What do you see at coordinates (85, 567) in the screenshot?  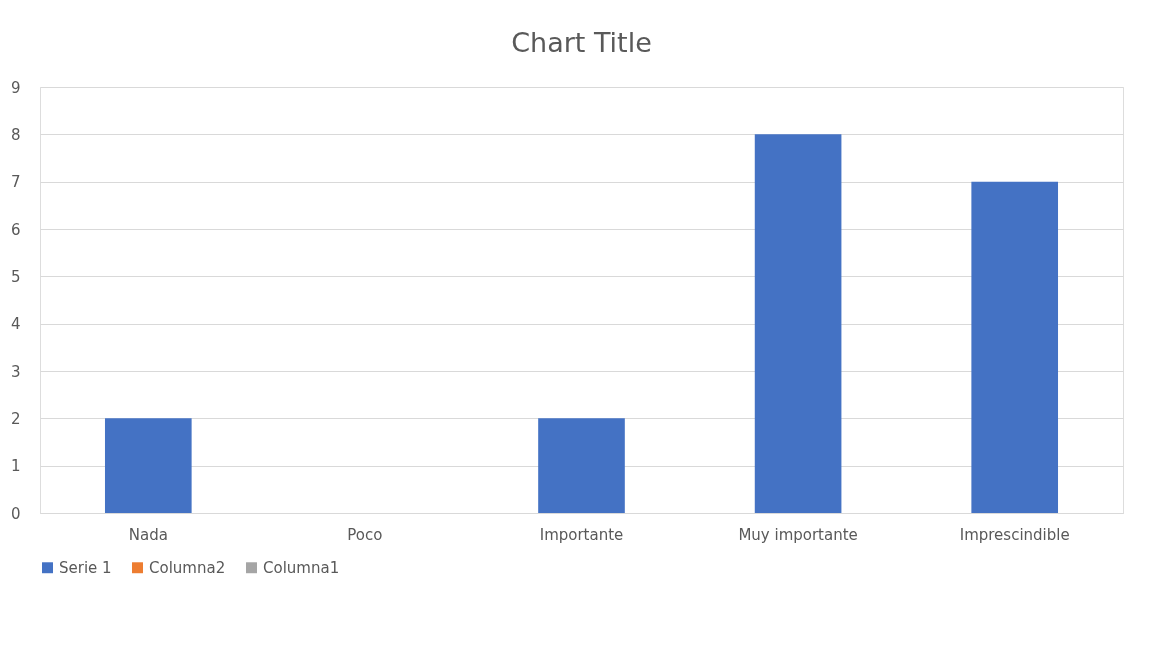 I see `legend-label: Serie 1` at bounding box center [85, 567].